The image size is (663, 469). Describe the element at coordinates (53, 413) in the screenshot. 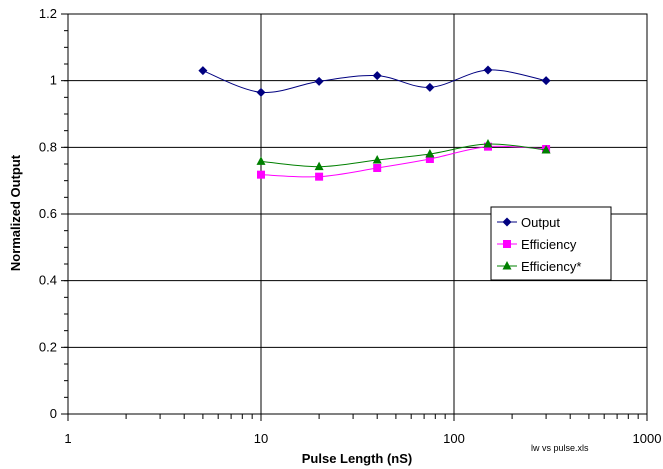

I see `y-tick-label: 0` at that location.